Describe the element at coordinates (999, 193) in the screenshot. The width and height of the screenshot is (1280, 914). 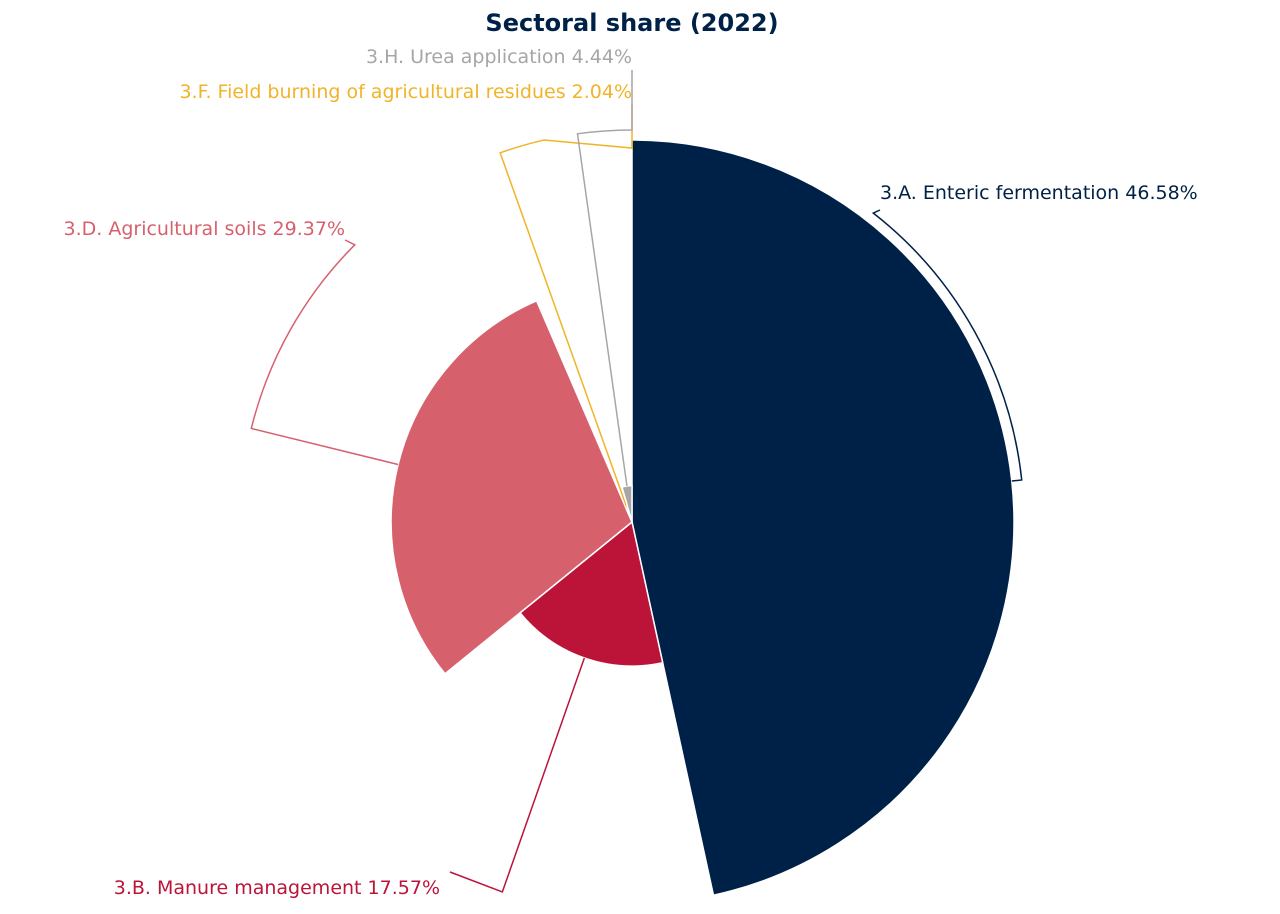
I see `label-name: 3.A. Enteric fermentation` at that location.